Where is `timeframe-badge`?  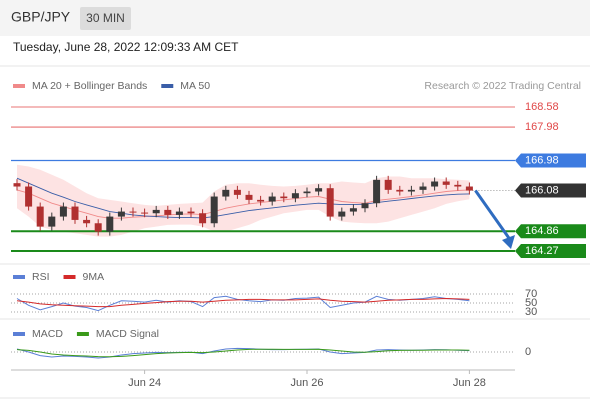 timeframe-badge is located at coordinates (105, 18).